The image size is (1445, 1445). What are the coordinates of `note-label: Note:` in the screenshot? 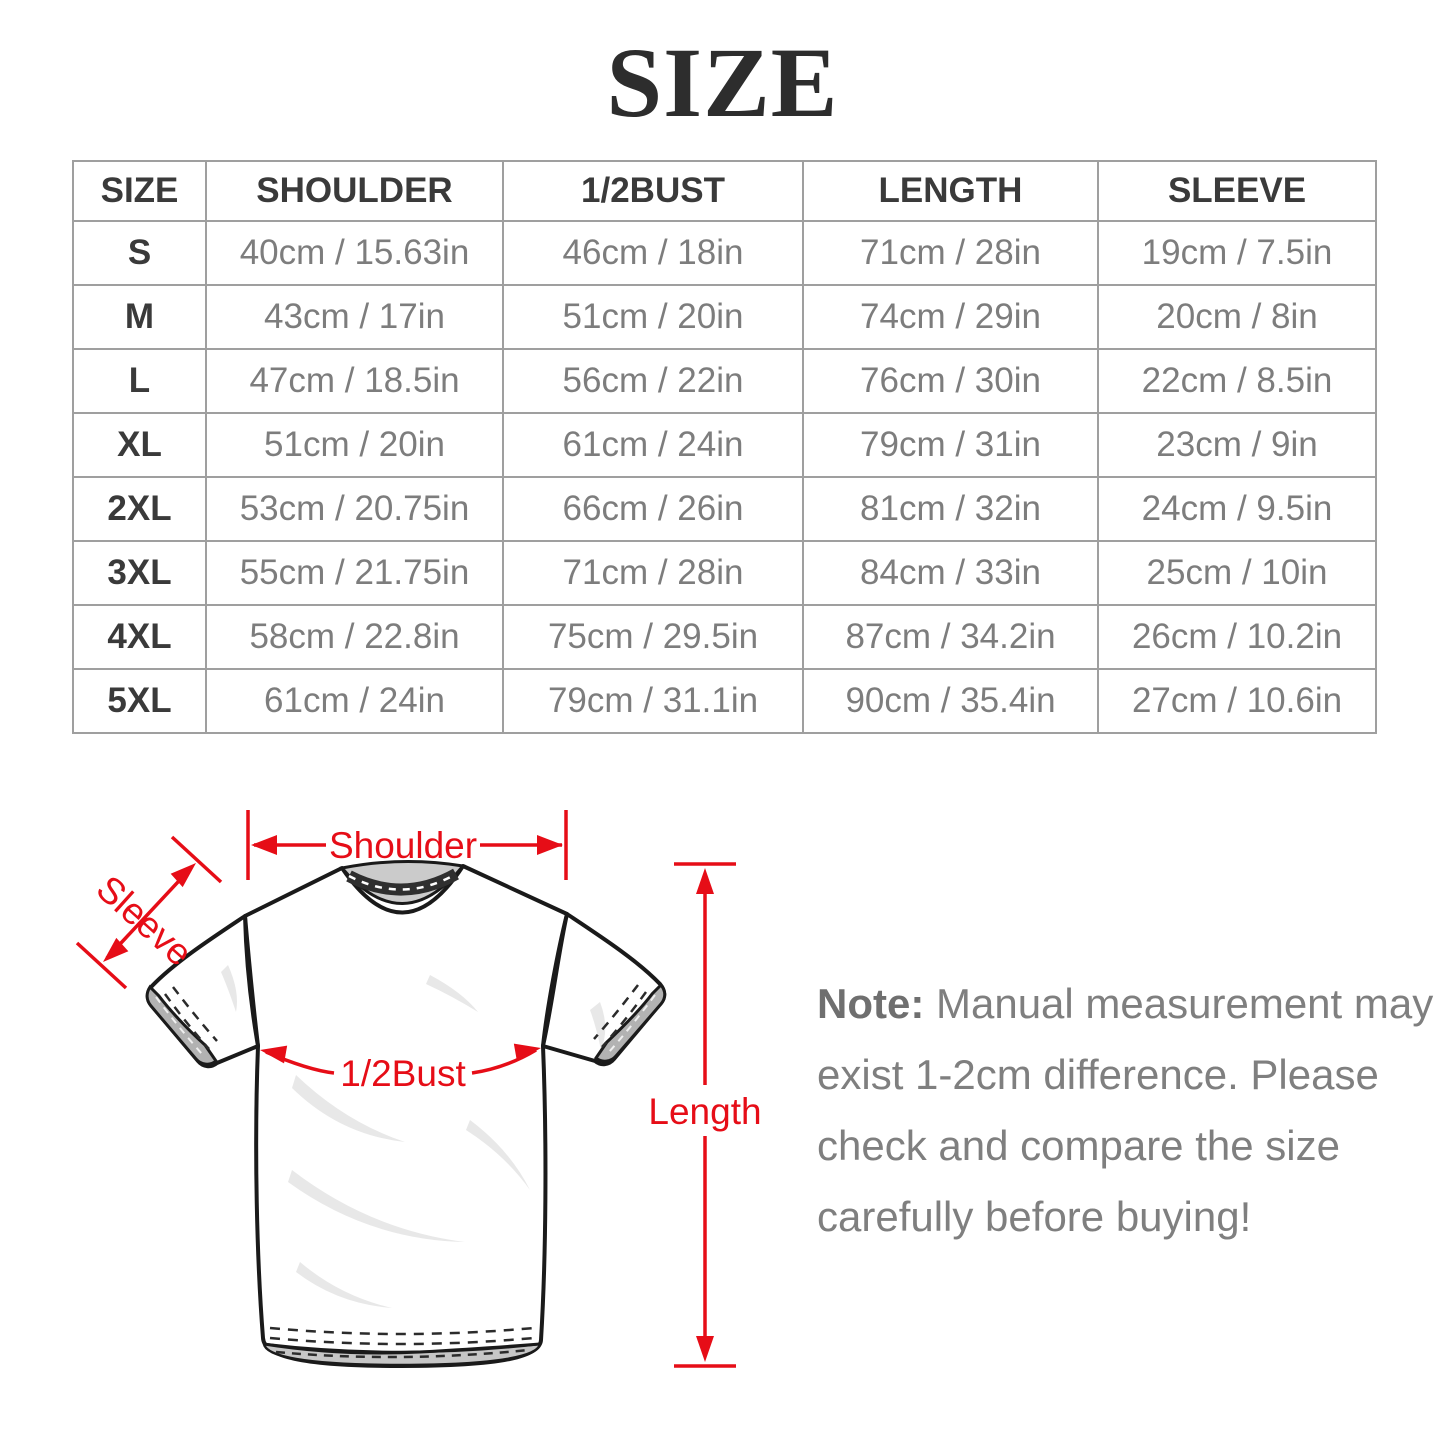 It's located at (871, 1003).